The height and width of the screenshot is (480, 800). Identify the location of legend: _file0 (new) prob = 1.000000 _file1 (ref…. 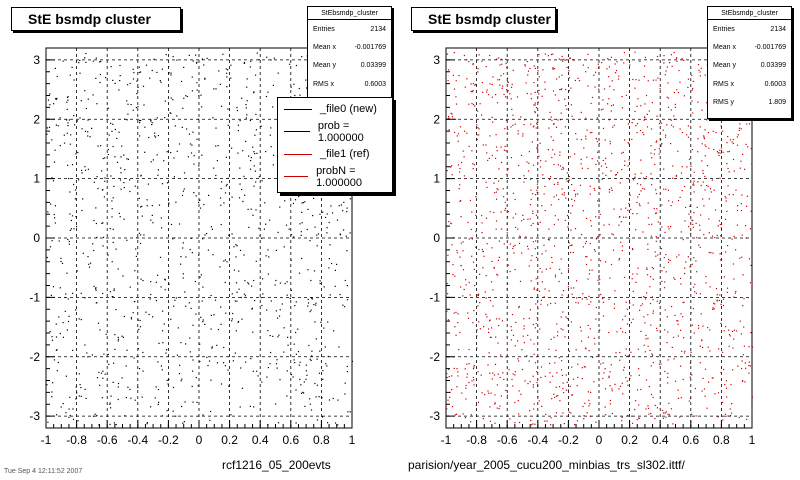
(335, 145).